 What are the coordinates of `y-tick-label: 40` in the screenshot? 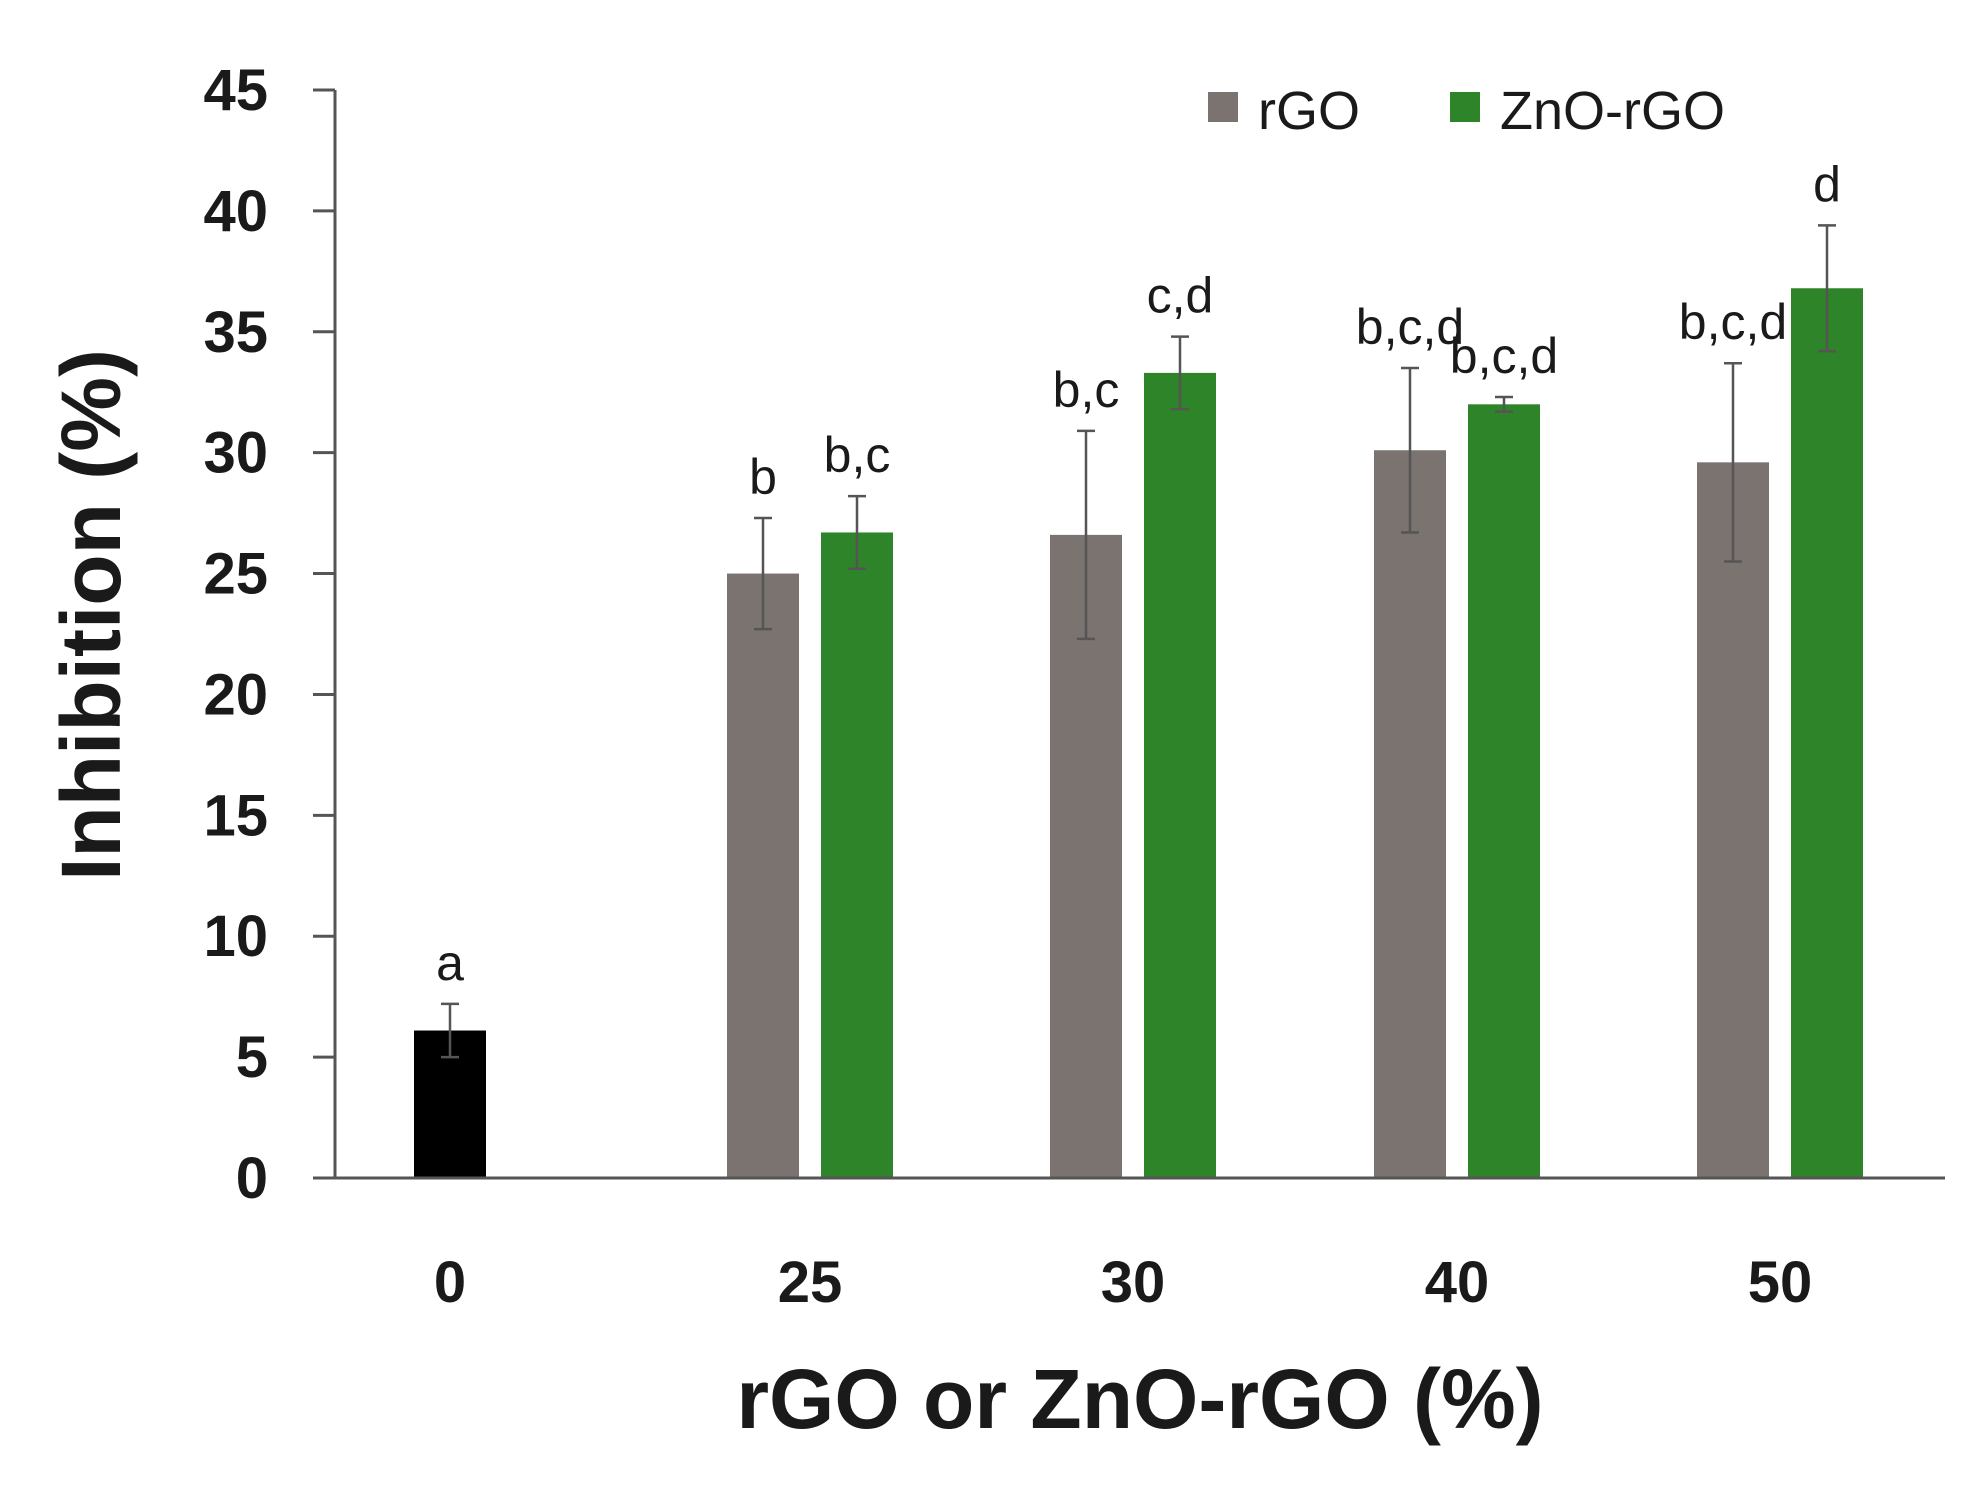 It's located at (235, 211).